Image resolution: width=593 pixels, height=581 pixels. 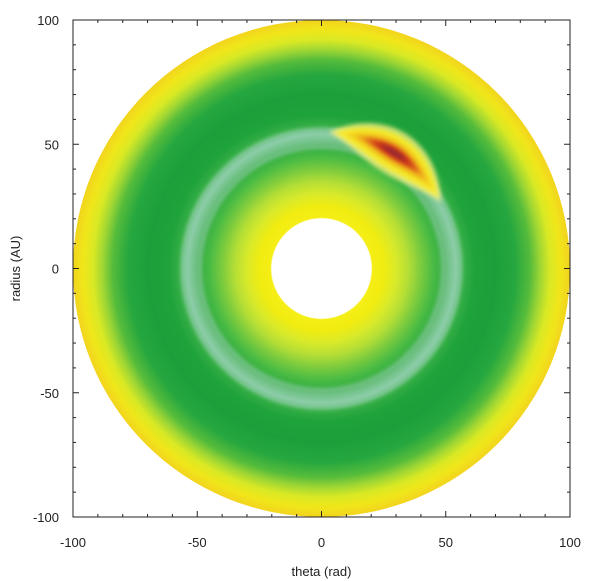 What do you see at coordinates (55, 269) in the screenshot?
I see `y-tick-label: 0` at bounding box center [55, 269].